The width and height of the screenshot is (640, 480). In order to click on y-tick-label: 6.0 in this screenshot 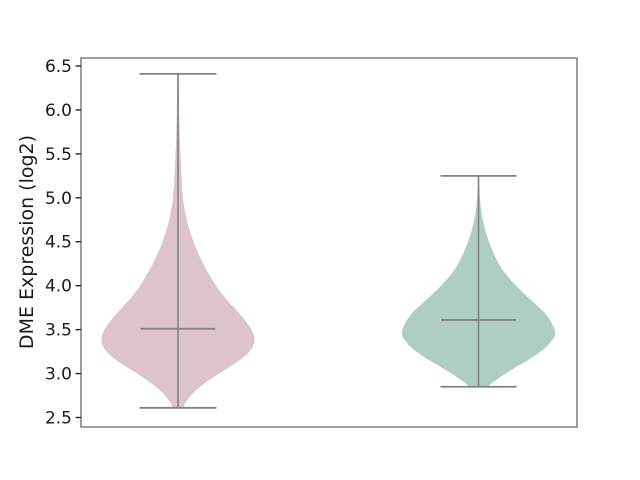, I will do `click(58, 111)`.